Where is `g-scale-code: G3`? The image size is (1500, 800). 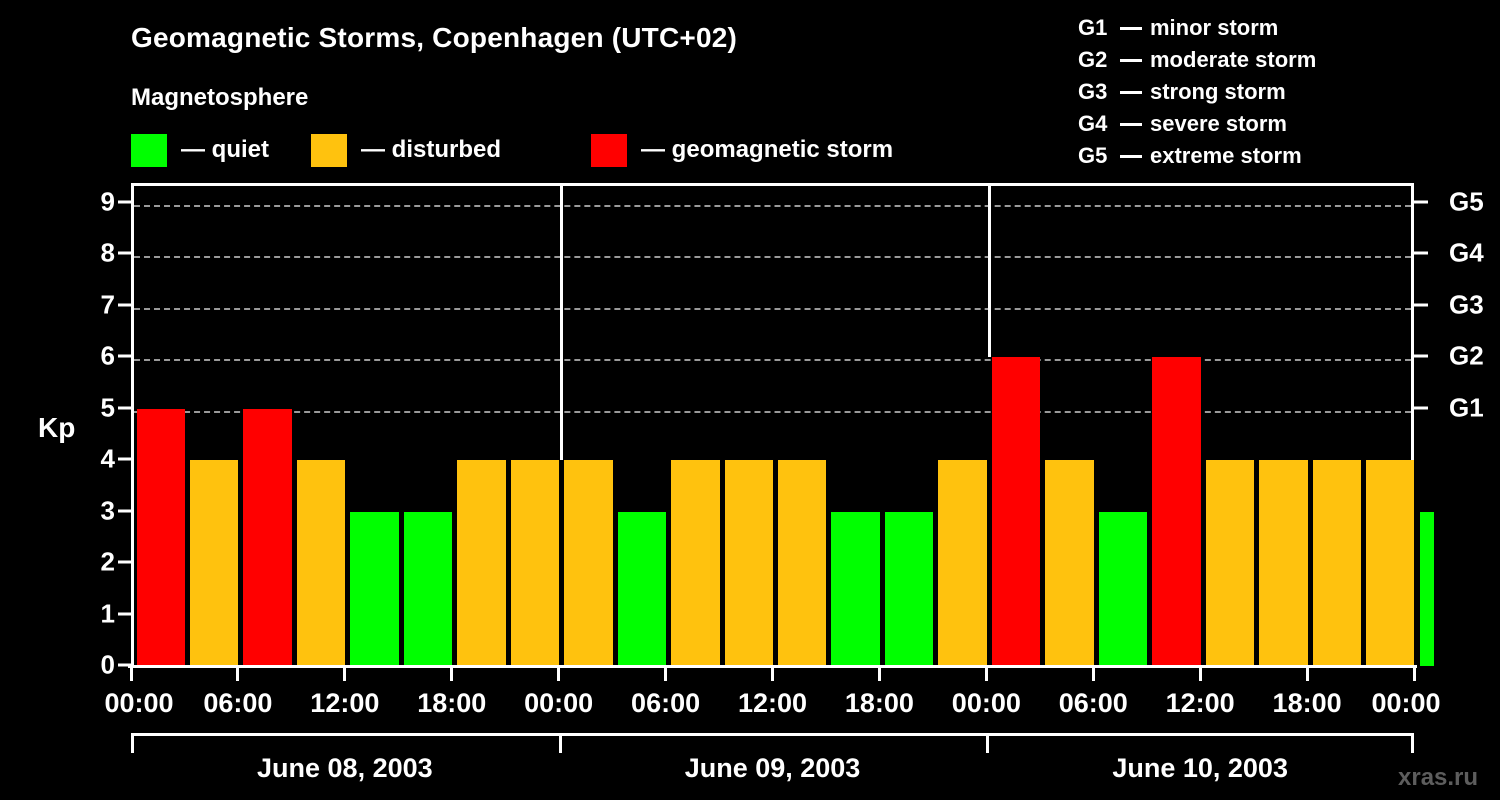
g-scale-code: G3 is located at coordinates (1093, 91).